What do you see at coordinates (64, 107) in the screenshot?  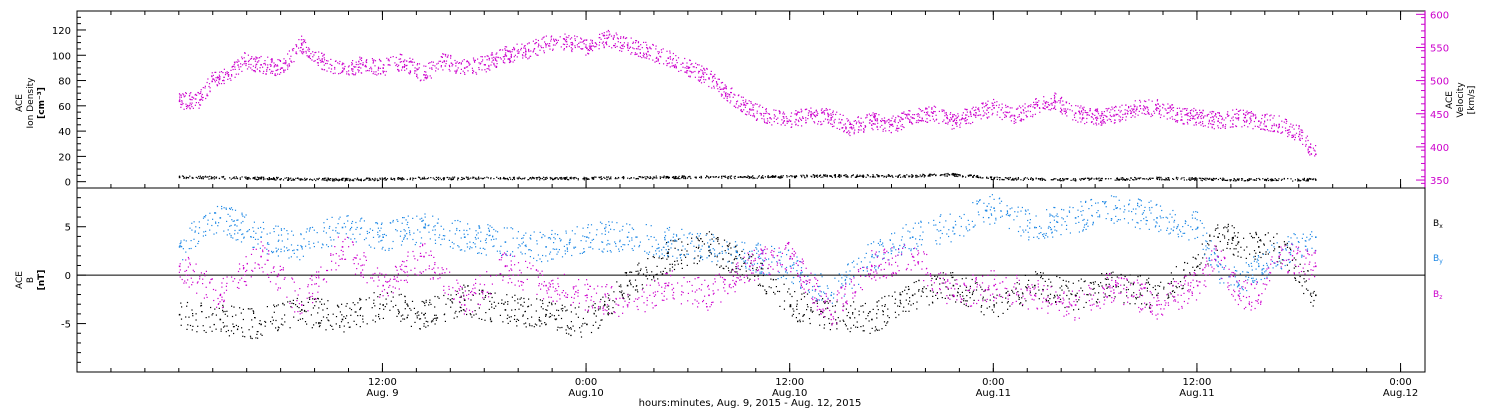 I see `density-tick-label: 60` at bounding box center [64, 107].